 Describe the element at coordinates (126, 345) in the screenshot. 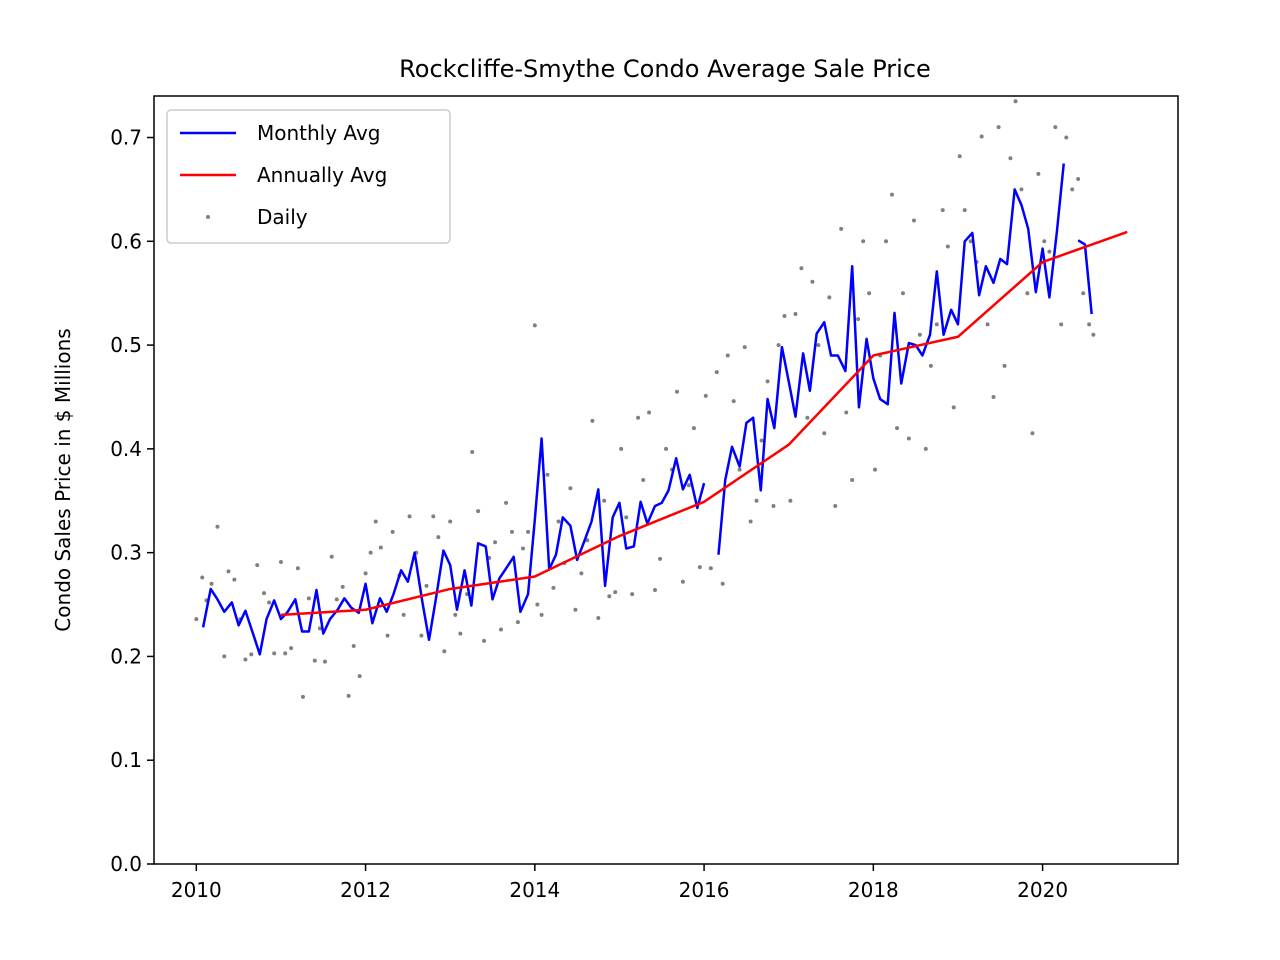

I see `y-tick-label: 0.5` at that location.